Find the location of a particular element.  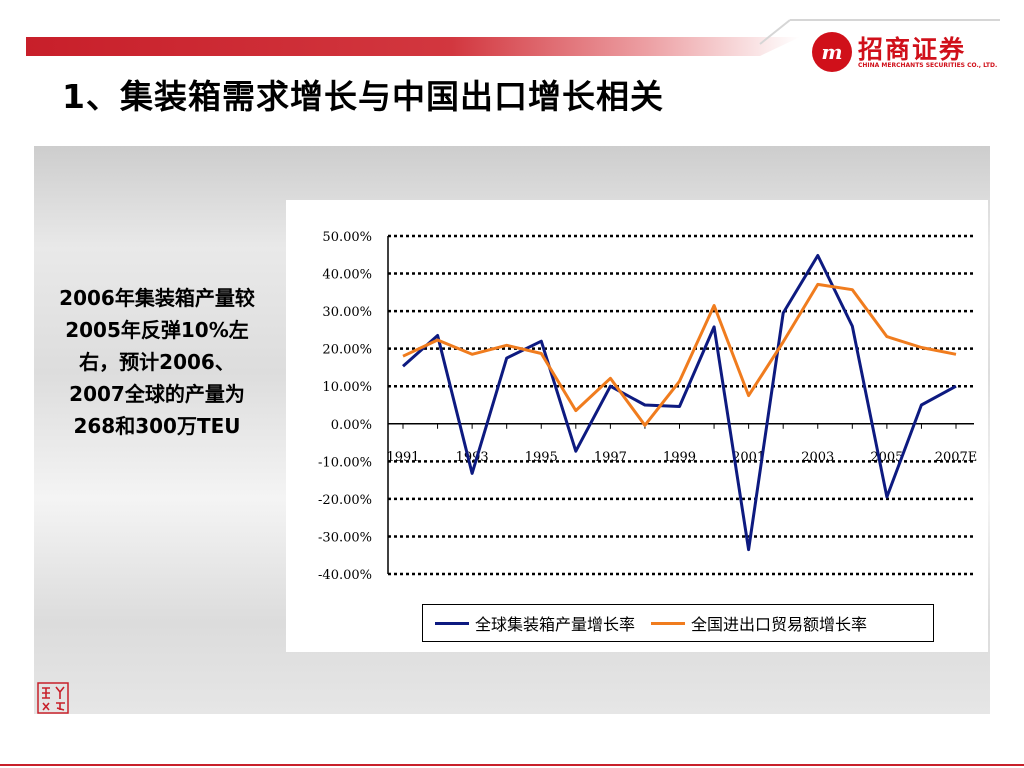

y-tick-label: 40.00% is located at coordinates (347, 275).